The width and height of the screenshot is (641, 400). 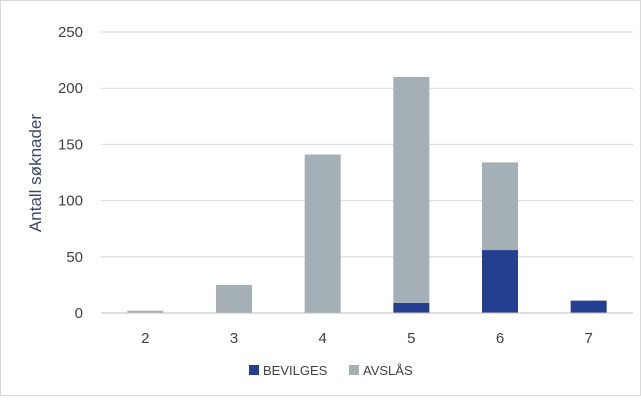 I want to click on legend-label: BEVILGES, so click(x=295, y=370).